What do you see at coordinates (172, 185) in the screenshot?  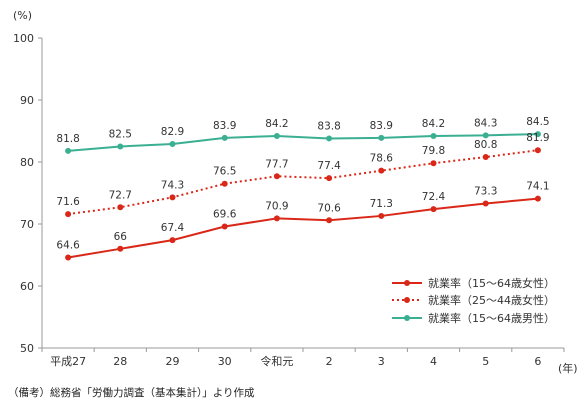 I see `data-label: 74.3` at bounding box center [172, 185].